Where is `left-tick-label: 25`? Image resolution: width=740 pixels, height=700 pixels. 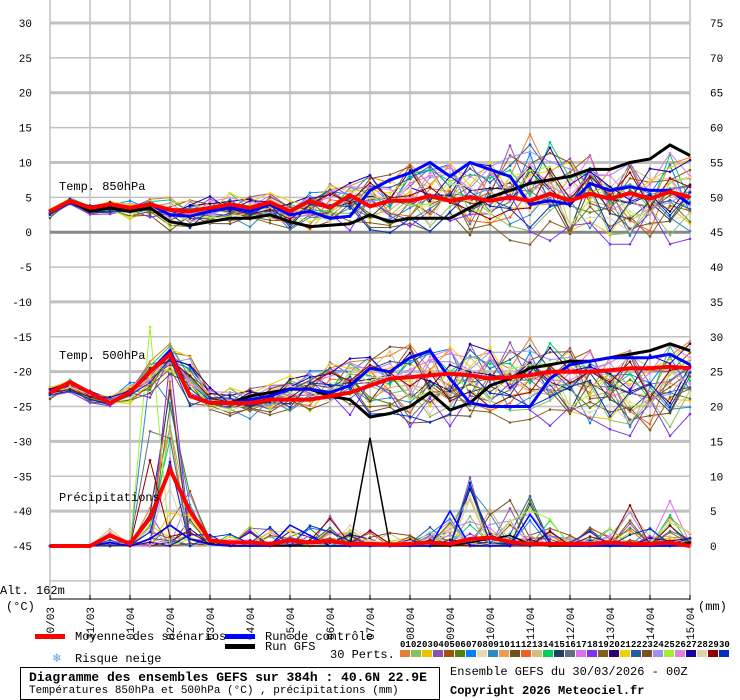 left-tick-label: 25 is located at coordinates (25, 60).